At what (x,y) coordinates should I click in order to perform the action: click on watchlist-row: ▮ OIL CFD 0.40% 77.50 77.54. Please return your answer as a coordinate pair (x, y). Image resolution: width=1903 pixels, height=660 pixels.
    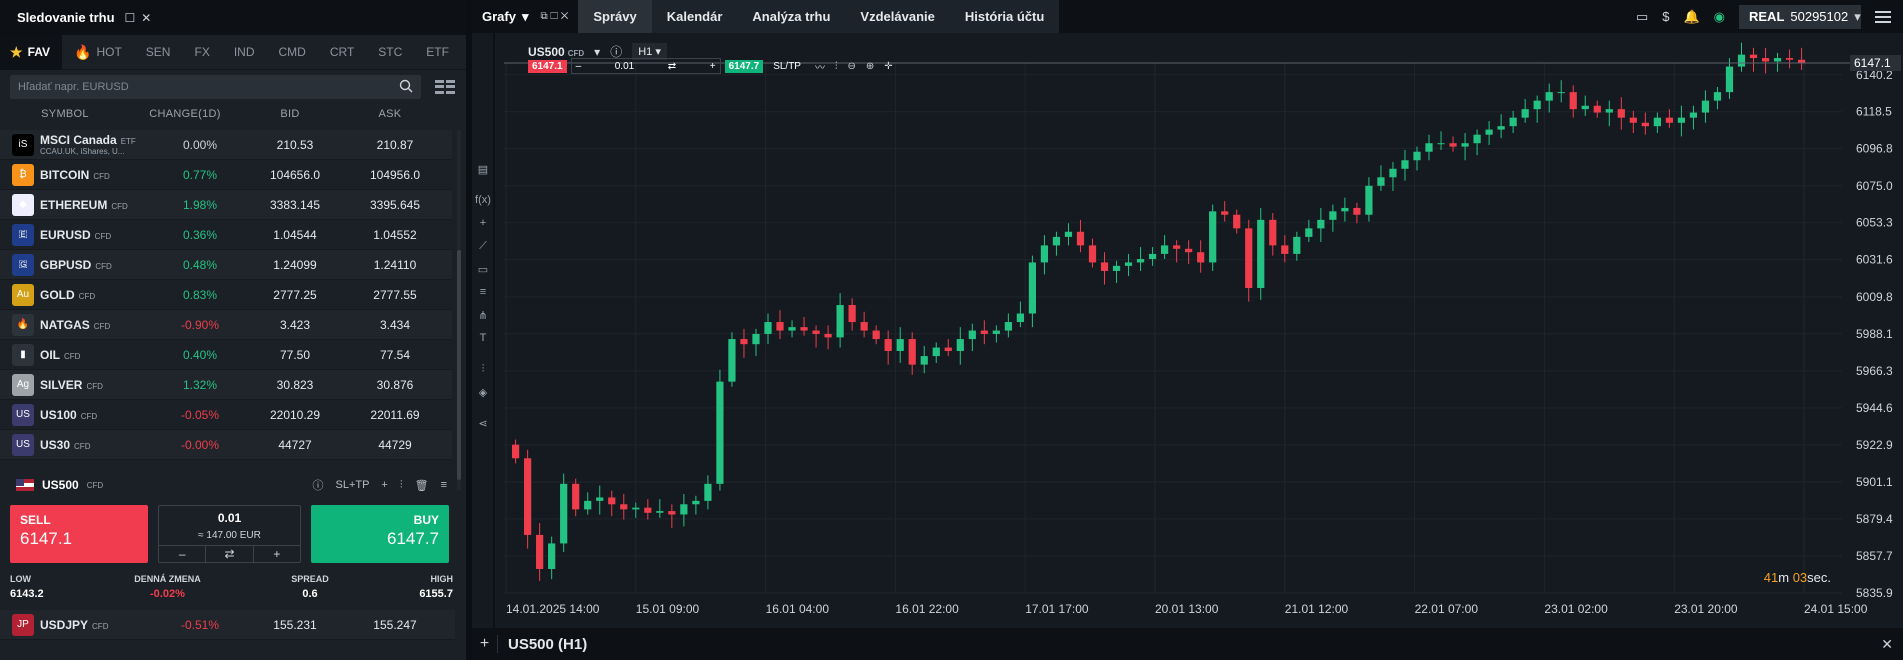
    Looking at the image, I should click on (226, 355).